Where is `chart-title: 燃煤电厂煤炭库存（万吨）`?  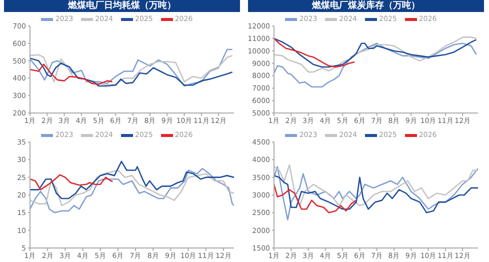 chart-title: 燃煤电厂煤炭库存（万吨） is located at coordinates (366, 6).